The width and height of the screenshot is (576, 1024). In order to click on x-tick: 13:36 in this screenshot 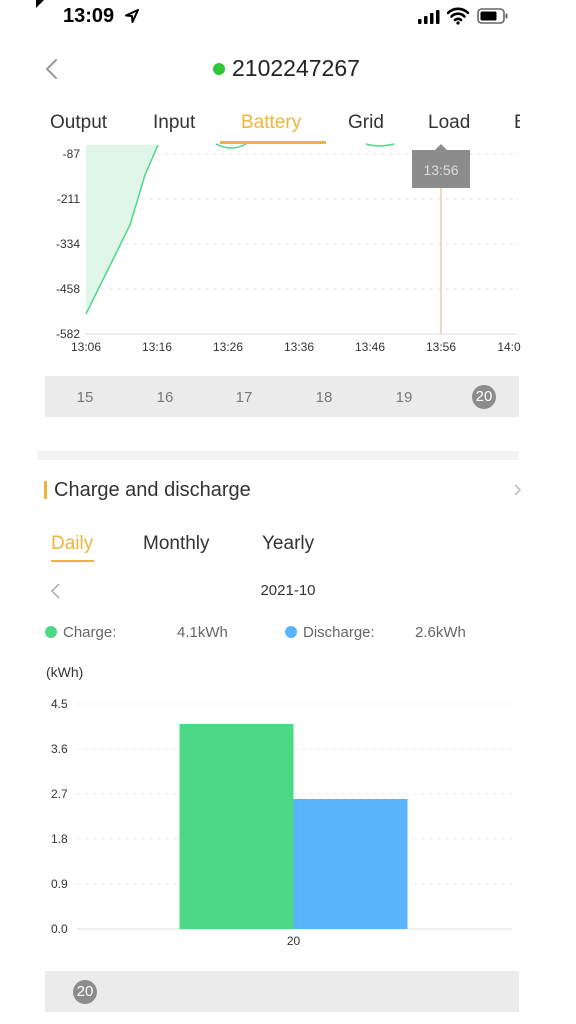, I will do `click(299, 347)`.